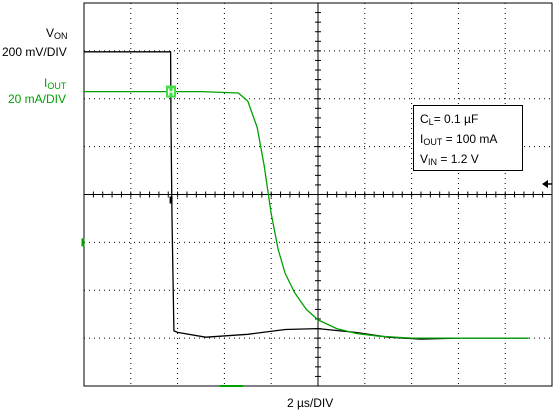  I want to click on trigger-marker-box, so click(171, 91).